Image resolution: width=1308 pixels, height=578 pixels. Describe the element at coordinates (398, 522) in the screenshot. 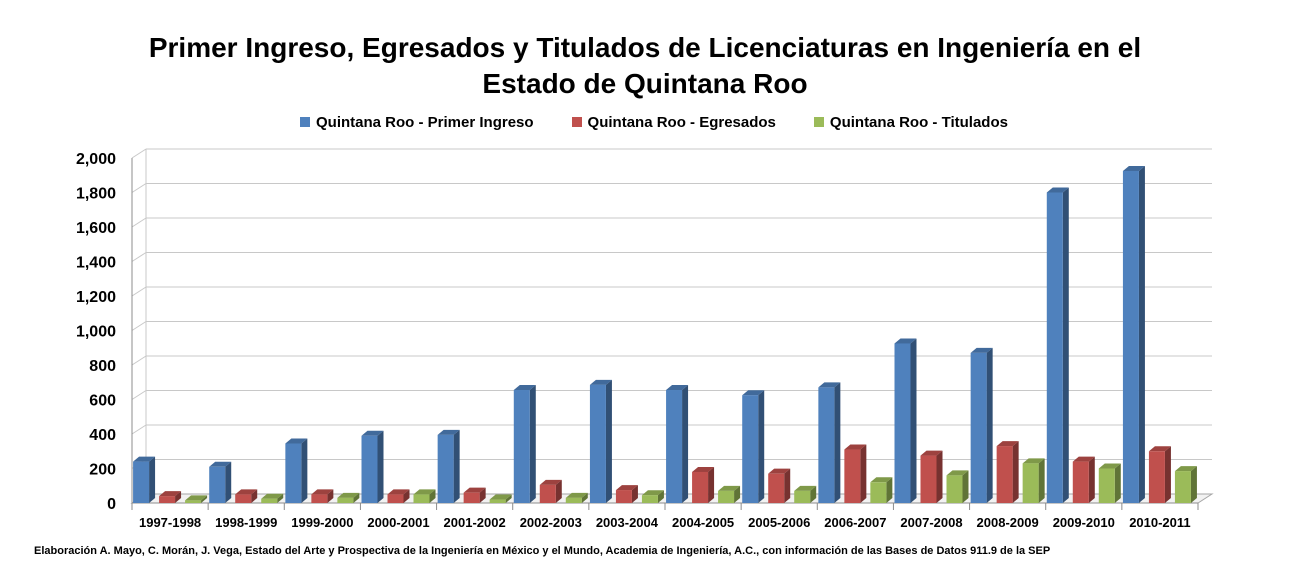

I see `x-tick-label: 2000-2001` at that location.